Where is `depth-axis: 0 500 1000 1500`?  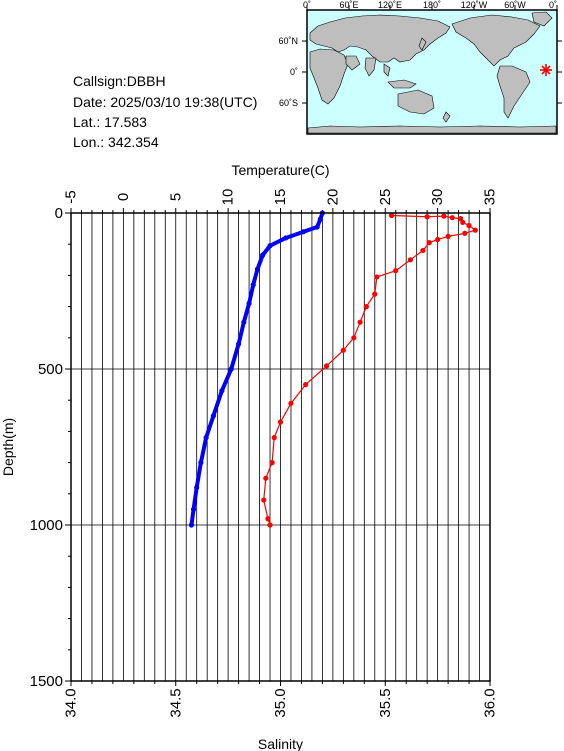 depth-axis: 0 500 1000 1500 is located at coordinates (50, 447).